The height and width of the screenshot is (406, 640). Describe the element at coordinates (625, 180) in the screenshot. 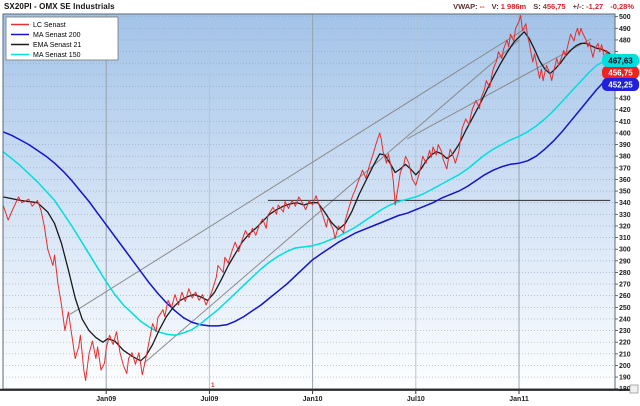

I see `y-axis-label: 360` at that location.